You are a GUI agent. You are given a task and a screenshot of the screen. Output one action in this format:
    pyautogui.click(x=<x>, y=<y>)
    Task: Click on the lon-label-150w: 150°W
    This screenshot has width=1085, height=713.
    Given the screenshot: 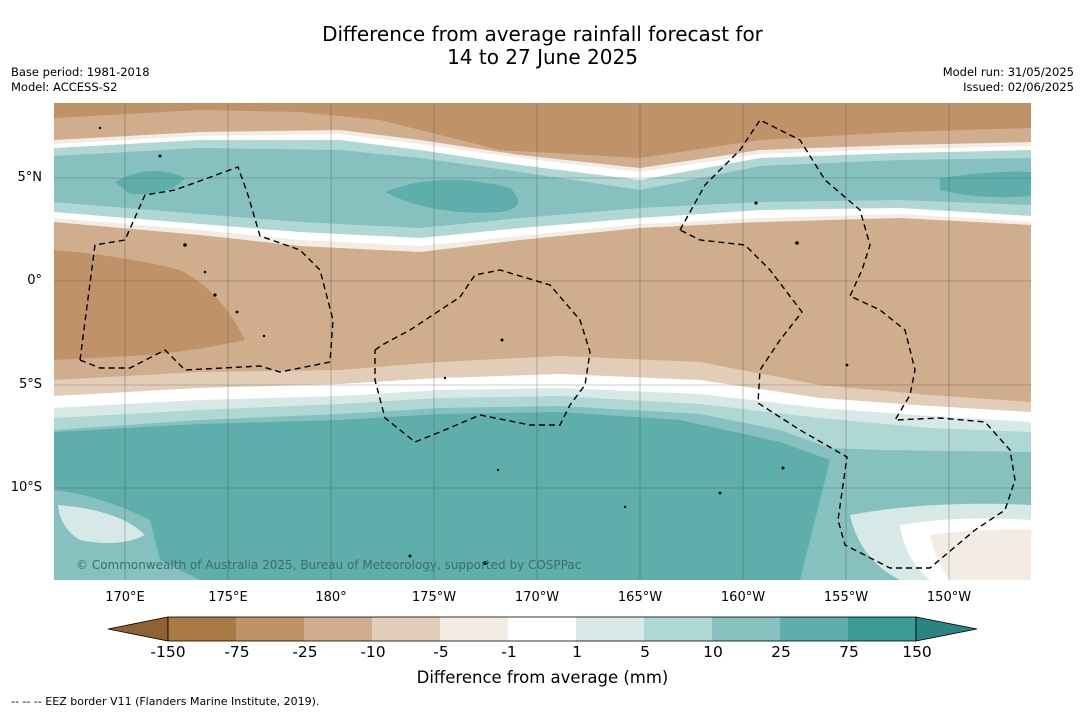 What is the action you would take?
    pyautogui.click(x=949, y=597)
    